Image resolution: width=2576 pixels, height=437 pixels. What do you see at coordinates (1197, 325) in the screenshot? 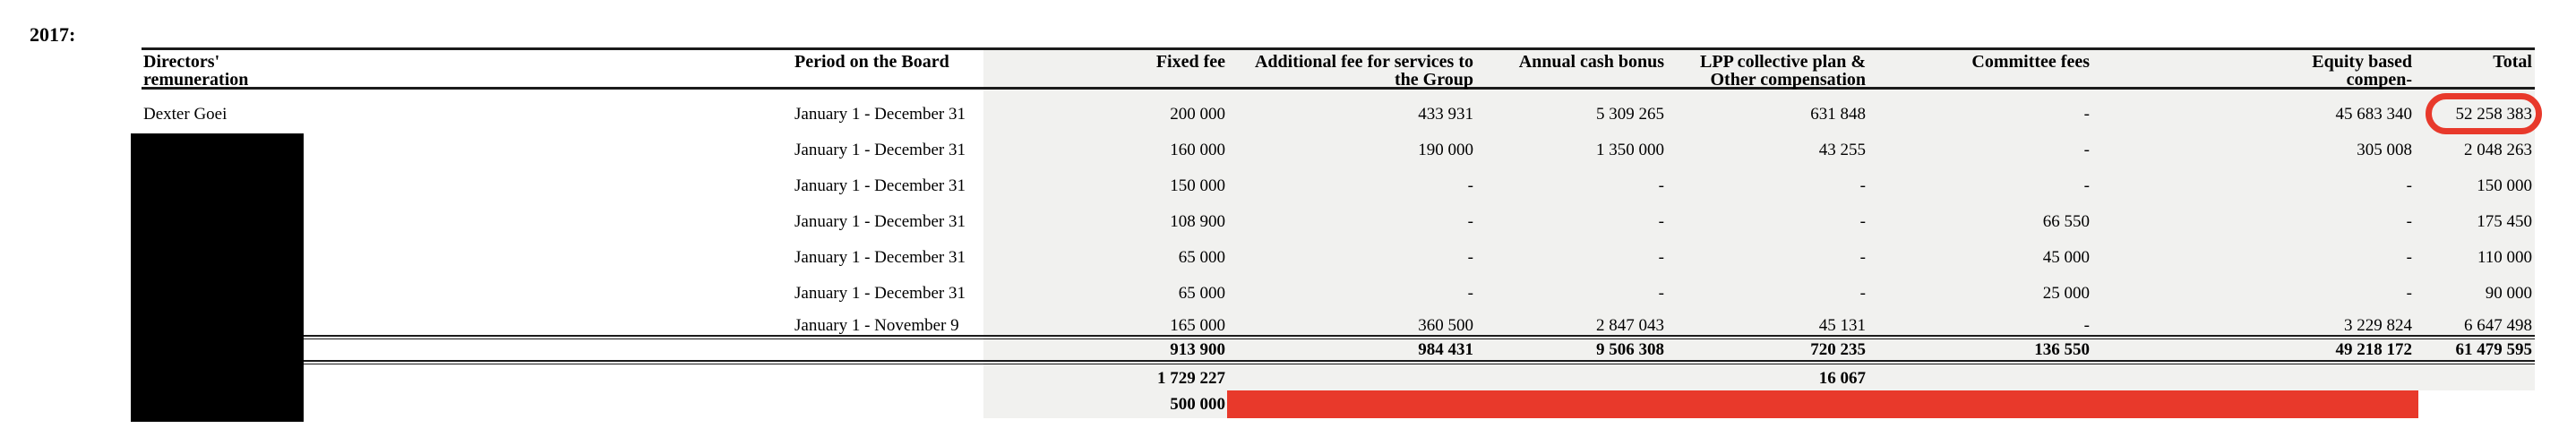
I see `cell-fixed-fee: 165 000` at bounding box center [1197, 325].